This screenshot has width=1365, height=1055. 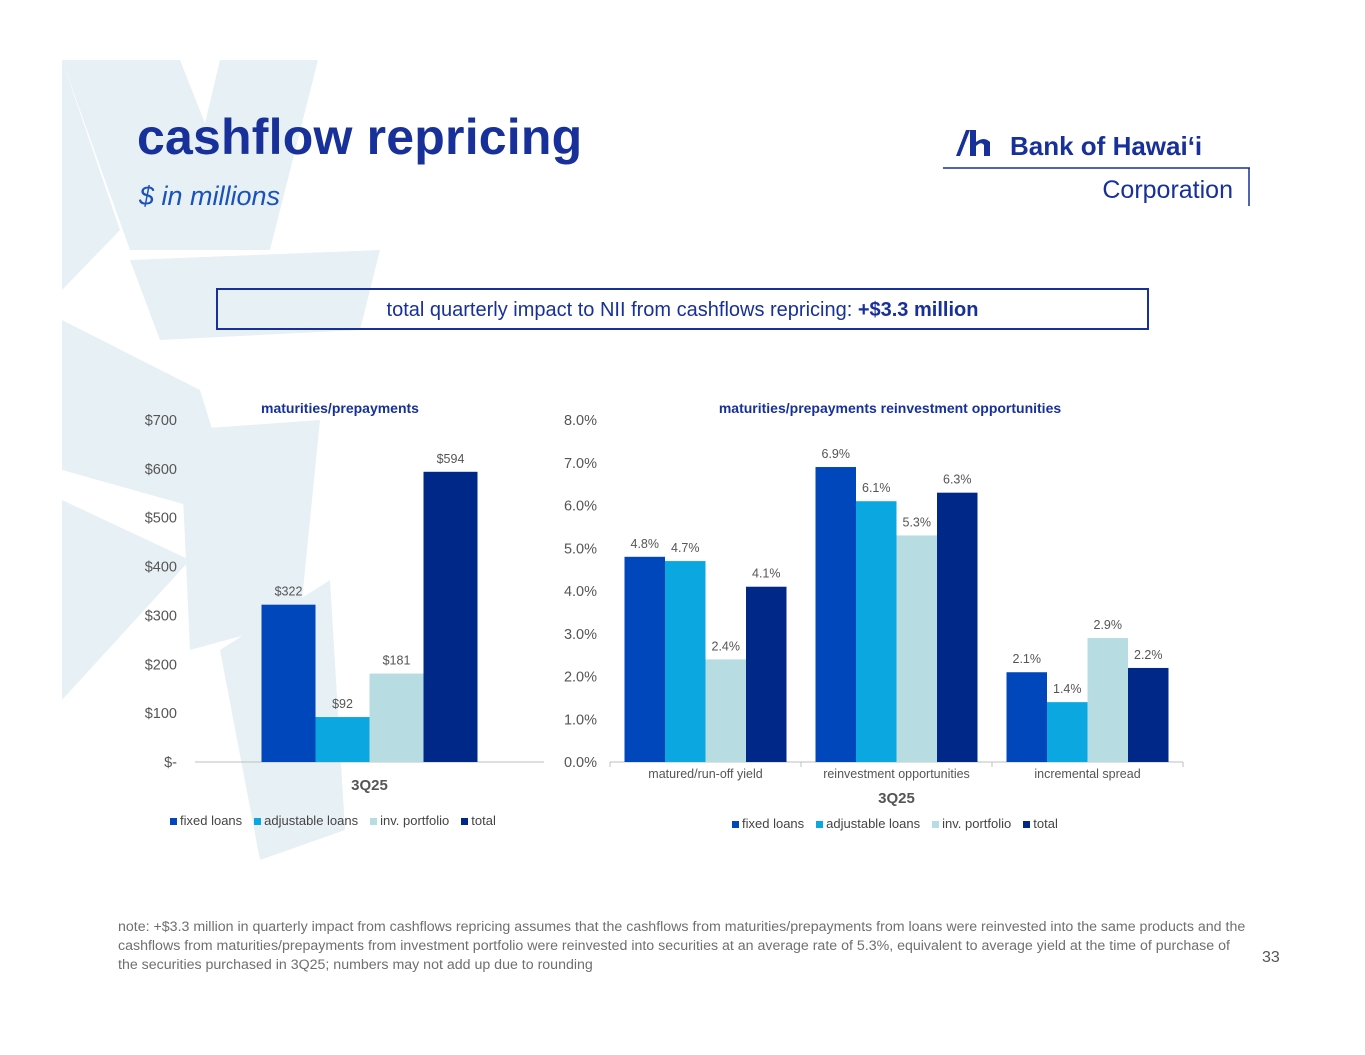 What do you see at coordinates (1026, 717) in the screenshot?
I see `bar-fixed-loans-incremental-spread` at bounding box center [1026, 717].